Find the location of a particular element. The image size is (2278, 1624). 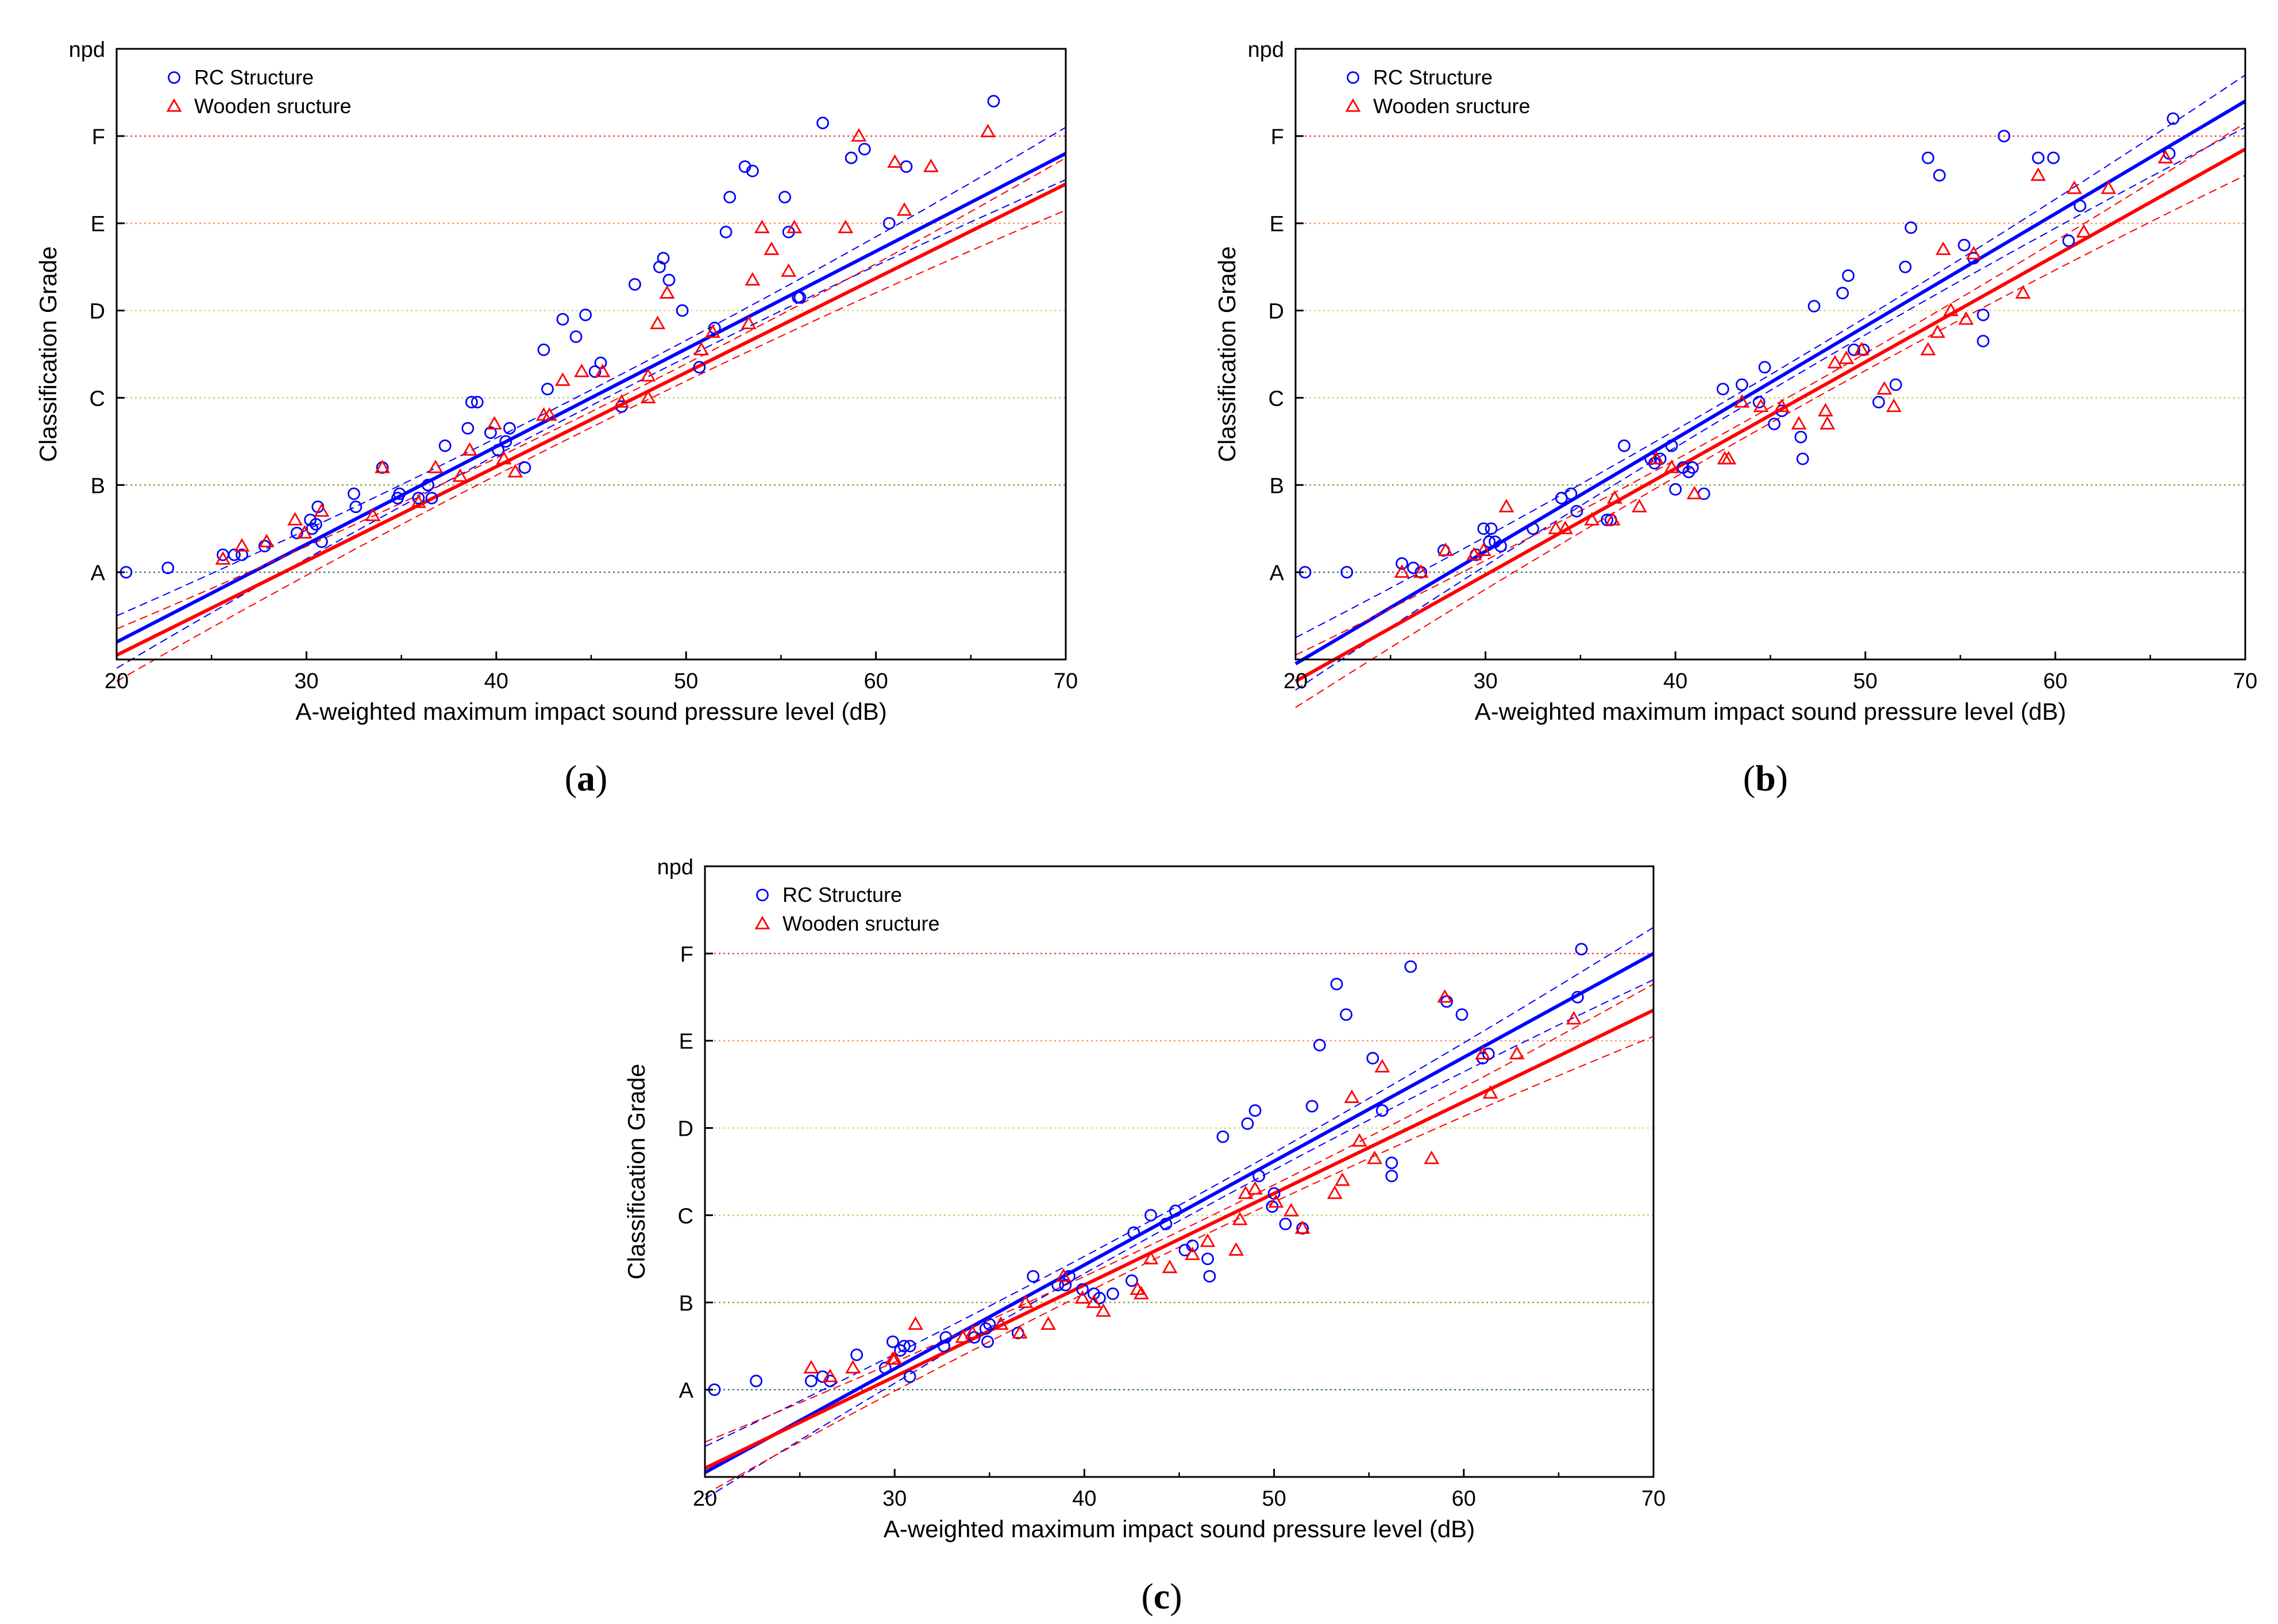

caption-b-letter: b is located at coordinates (1765, 779).